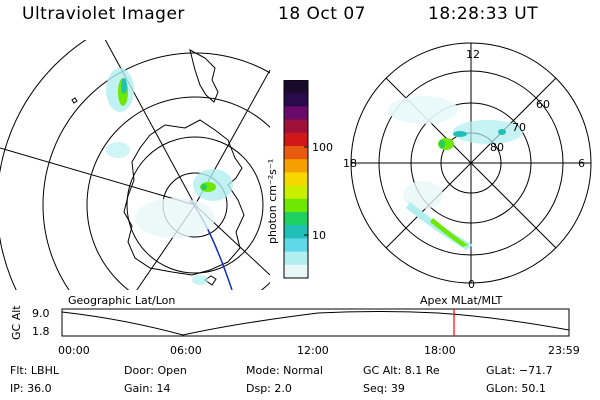 The width and height of the screenshot is (600, 400). I want to click on altitude-plot, so click(315, 322).